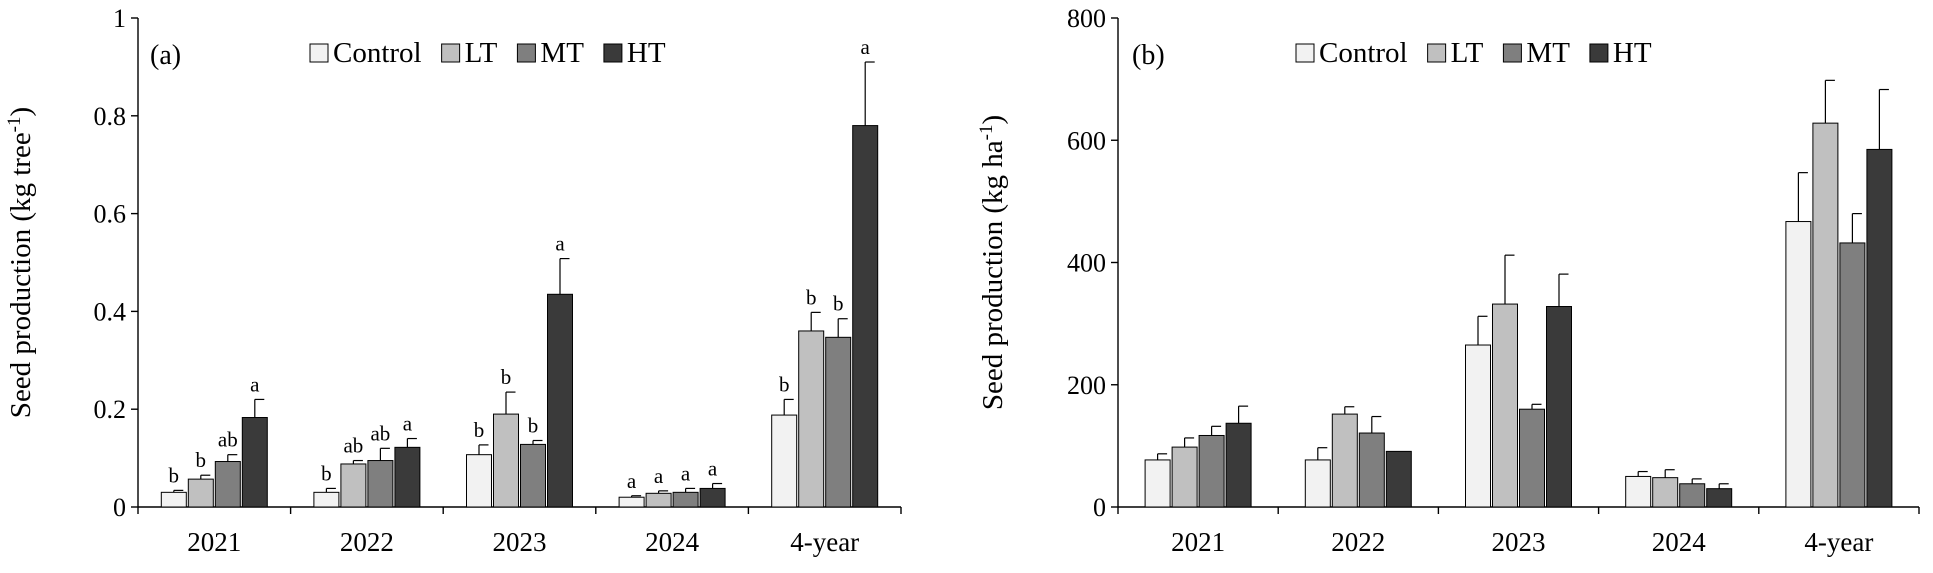 This screenshot has width=1933, height=573. What do you see at coordinates (1086, 263) in the screenshot?
I see `y-tick-label: 400` at bounding box center [1086, 263].